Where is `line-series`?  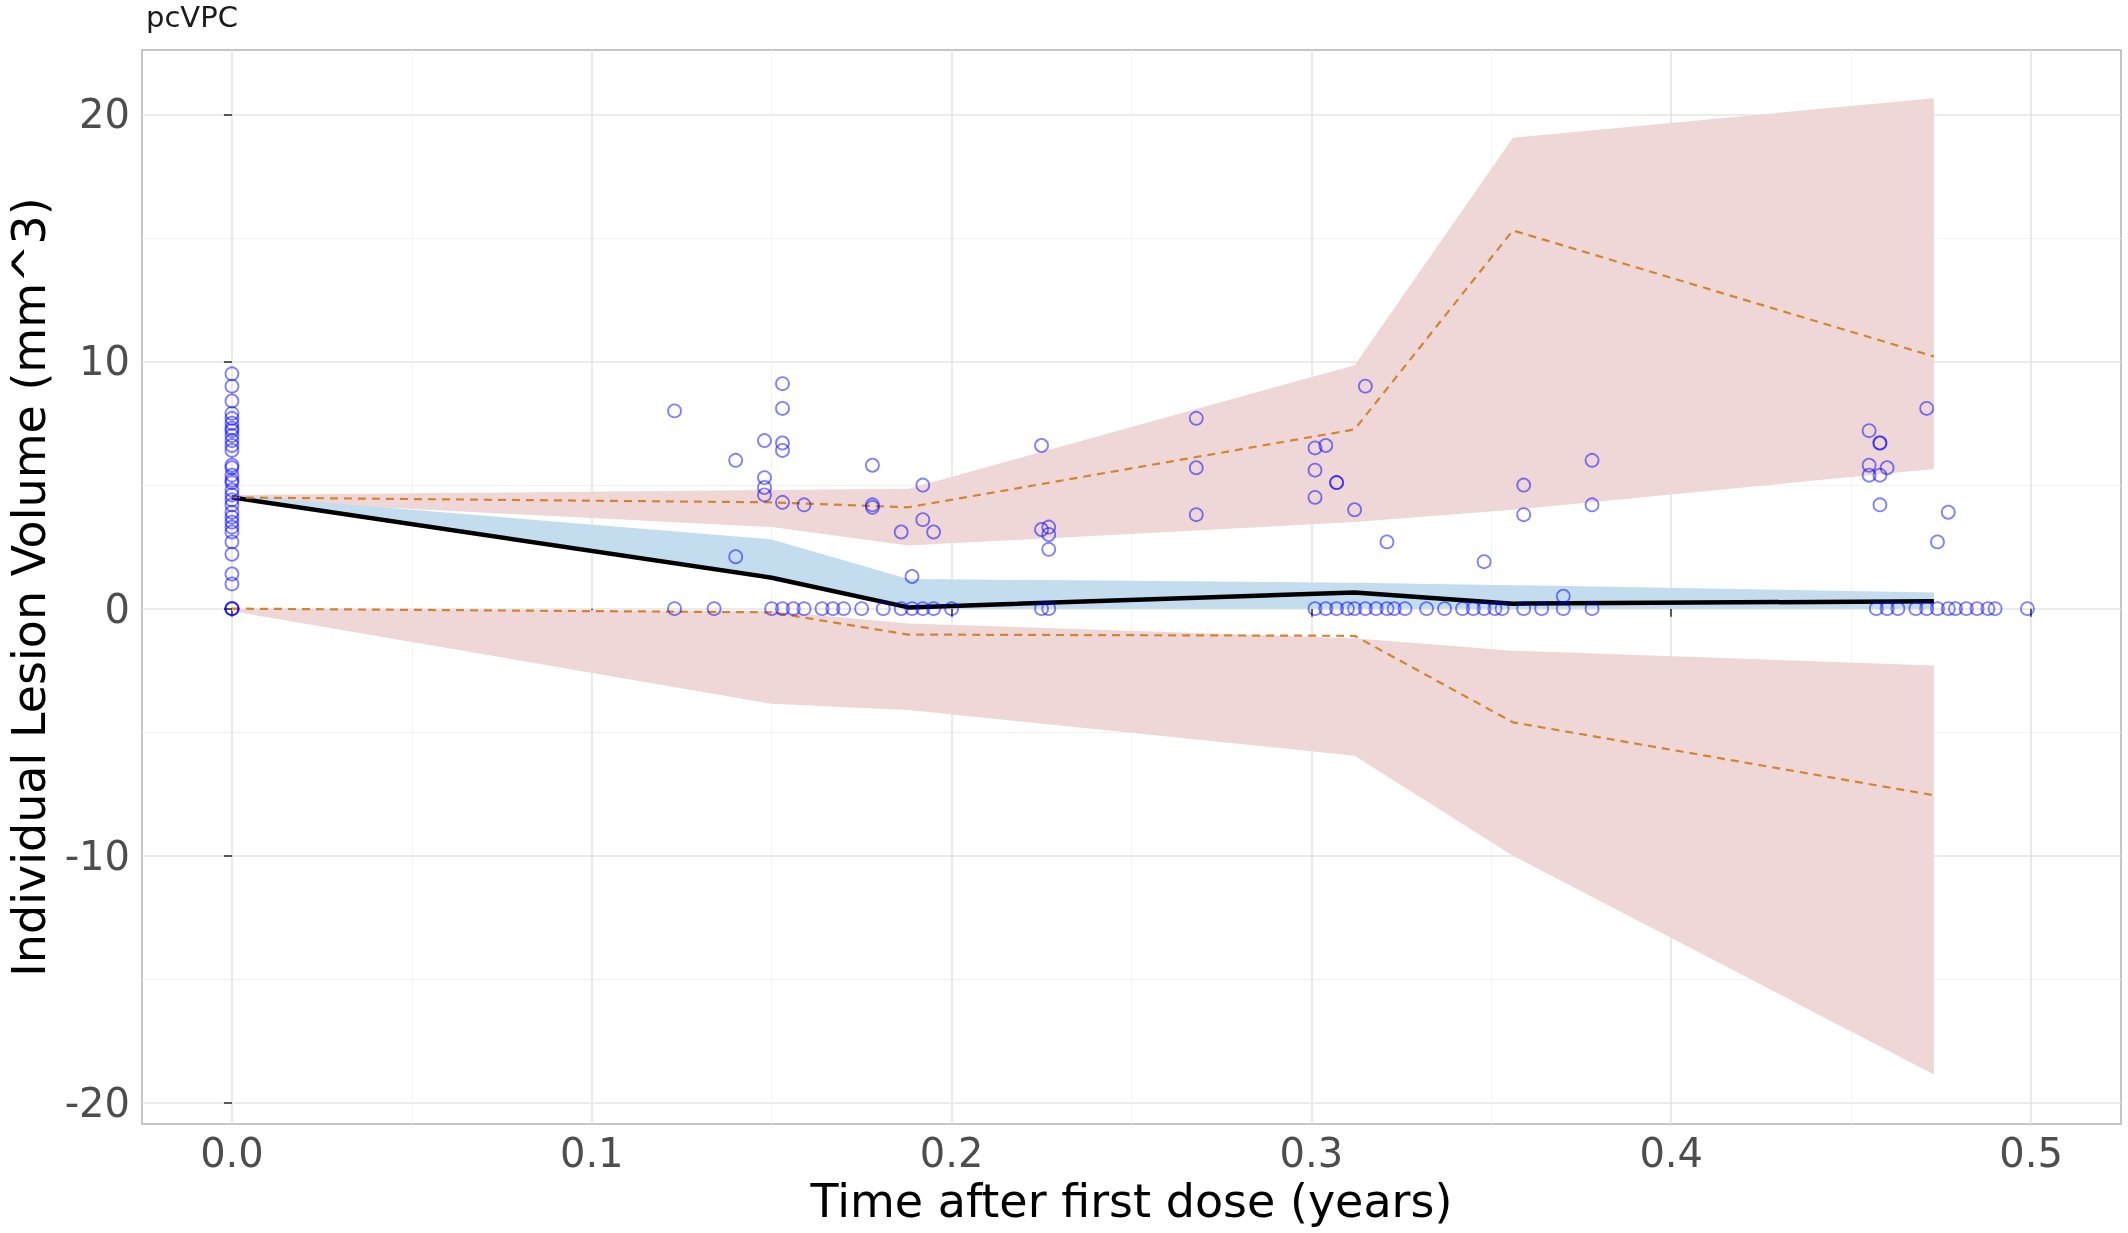 line-series is located at coordinates (1082, 702).